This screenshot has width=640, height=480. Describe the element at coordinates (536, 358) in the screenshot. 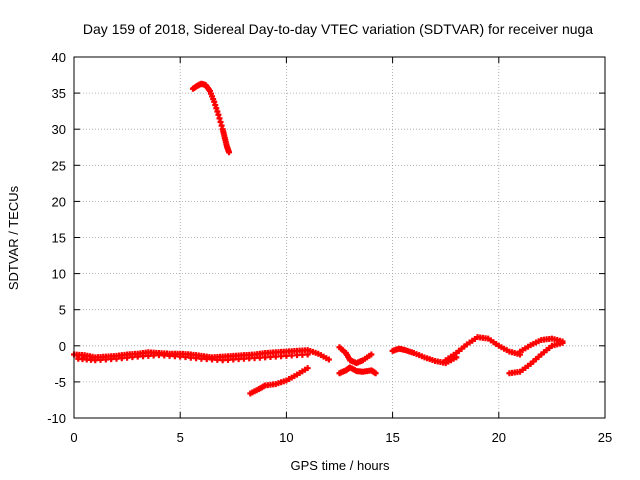

I see `series-segment-20.5-23h-lower` at that location.